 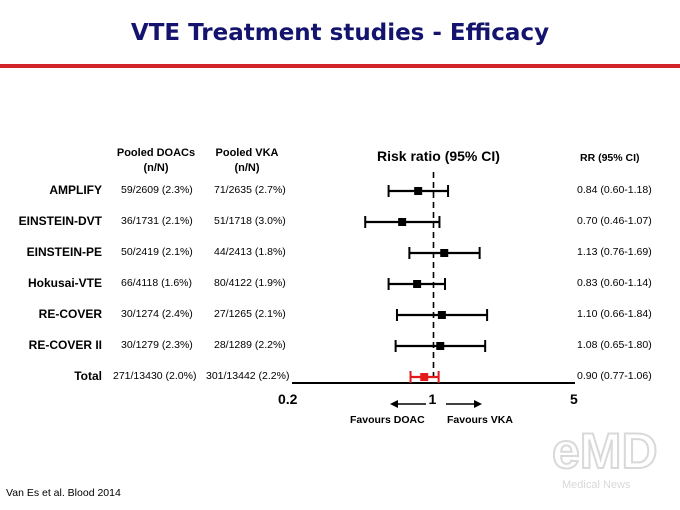 I want to click on vka-column-header: Pooled VKA (n/N), so click(x=247, y=161).